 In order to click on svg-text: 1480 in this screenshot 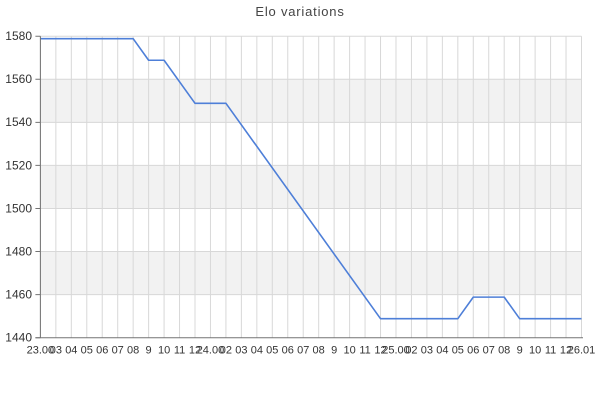, I will do `click(18, 252)`.